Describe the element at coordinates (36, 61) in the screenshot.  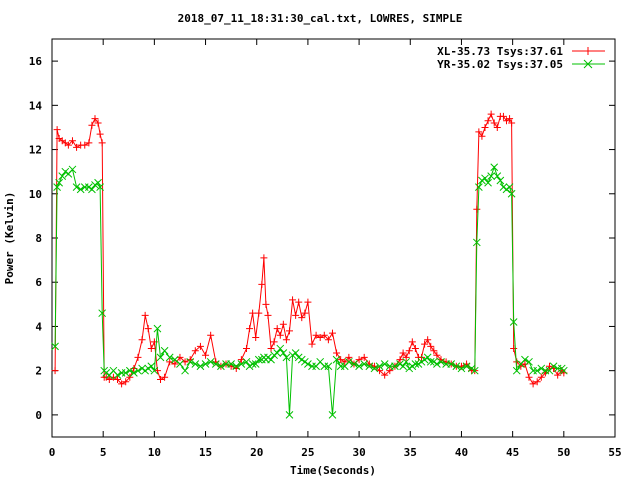
I see `y-tick-label: 16` at that location.